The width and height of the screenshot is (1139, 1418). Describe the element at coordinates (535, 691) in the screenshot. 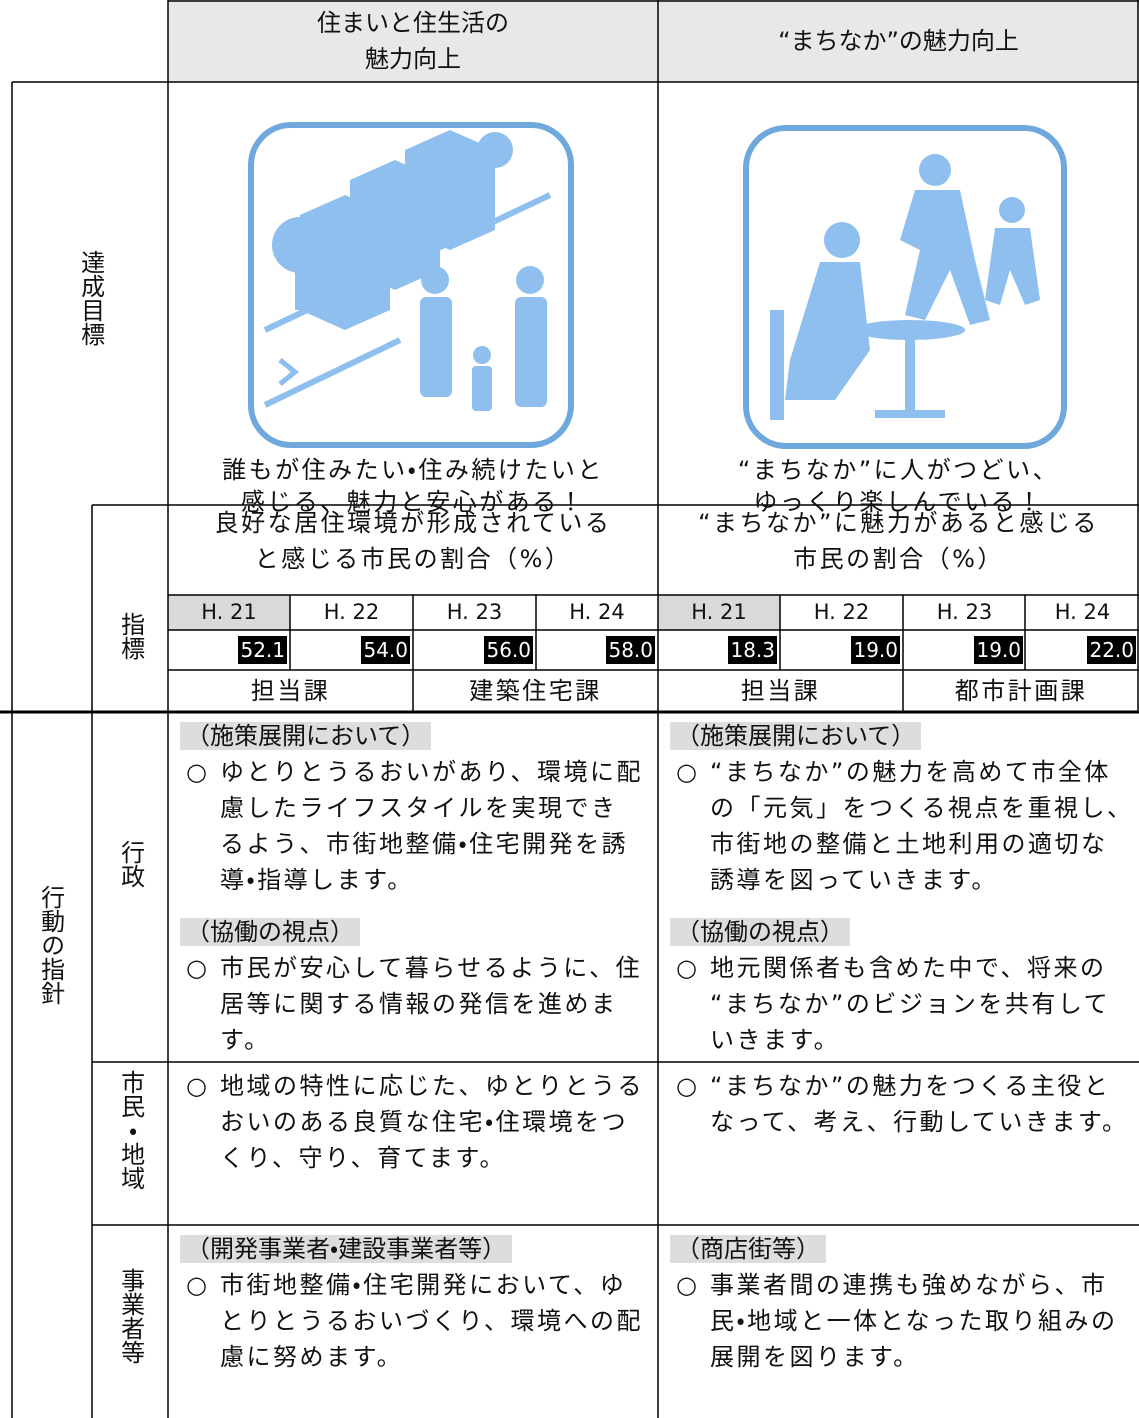

I see `department: 建築住宅課` at that location.